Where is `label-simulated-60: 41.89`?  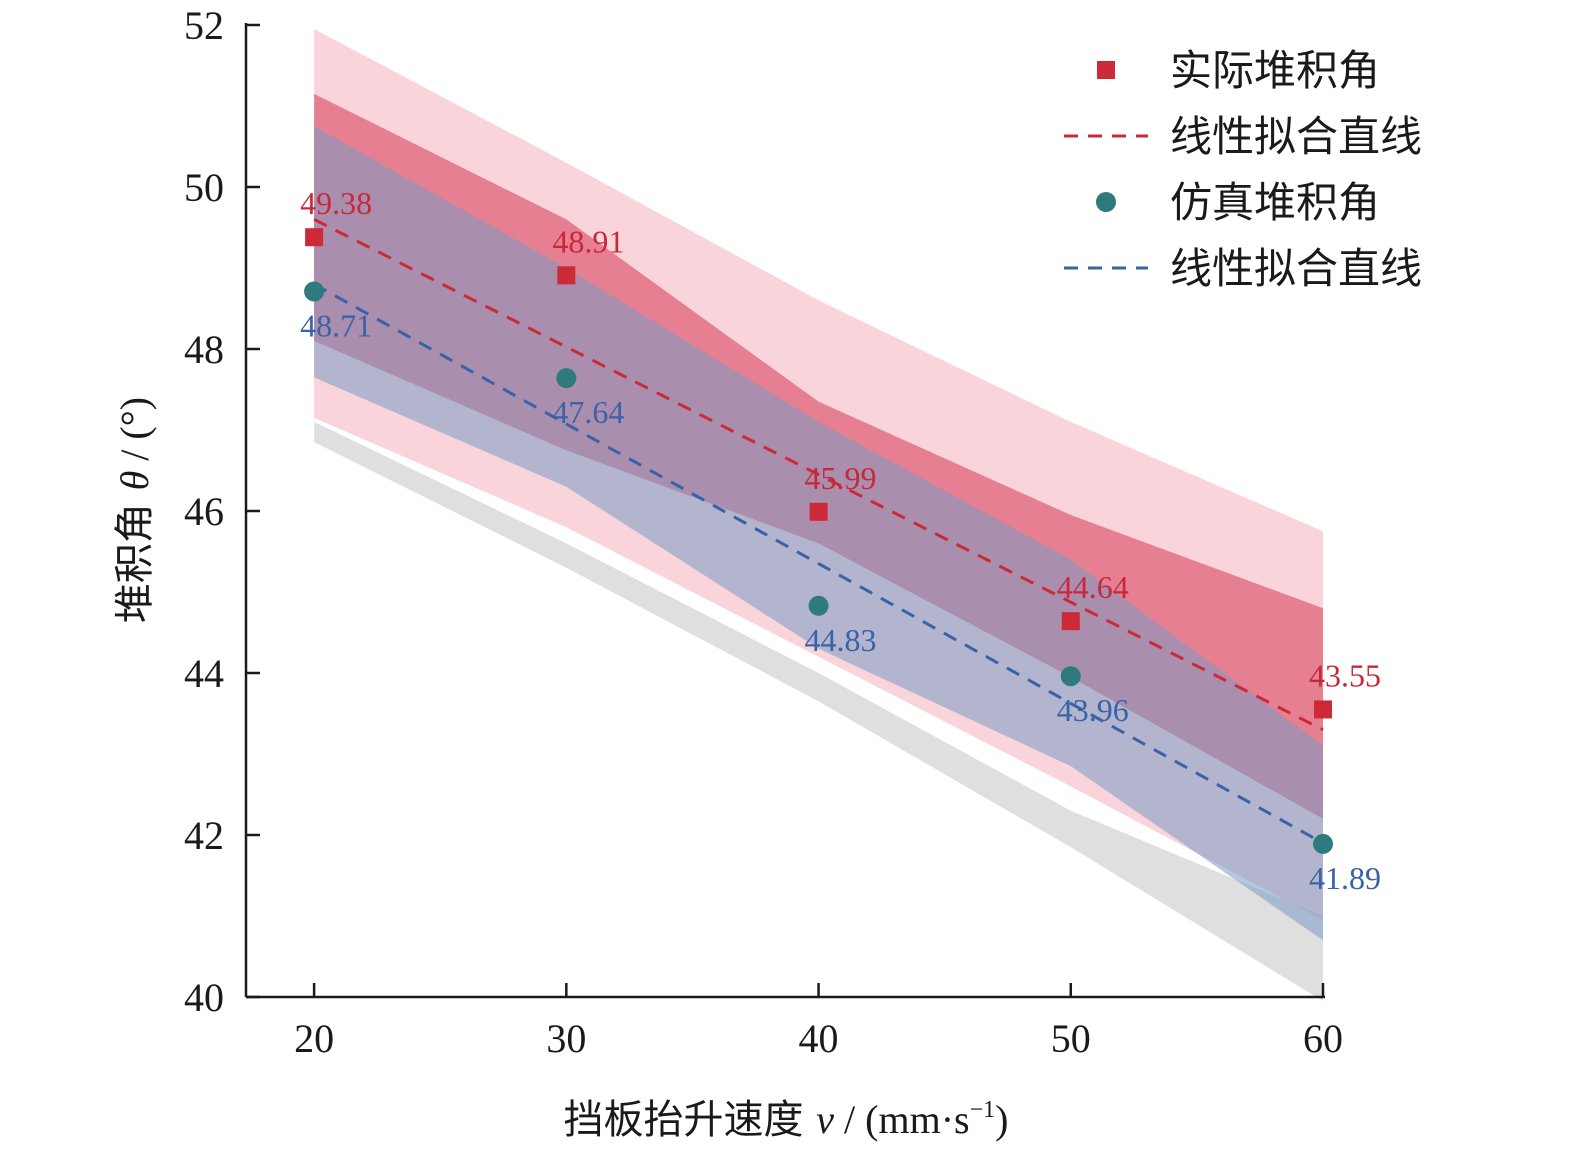 label-simulated-60: 41.89 is located at coordinates (1345, 878).